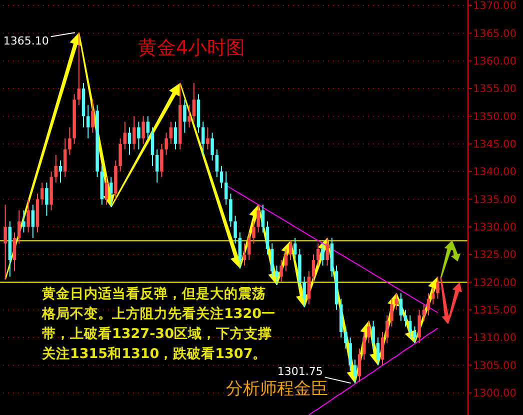 The image size is (523, 415). Describe the element at coordinates (494, 116) in the screenshot. I see `y-tick-label: 1350.00` at that location.